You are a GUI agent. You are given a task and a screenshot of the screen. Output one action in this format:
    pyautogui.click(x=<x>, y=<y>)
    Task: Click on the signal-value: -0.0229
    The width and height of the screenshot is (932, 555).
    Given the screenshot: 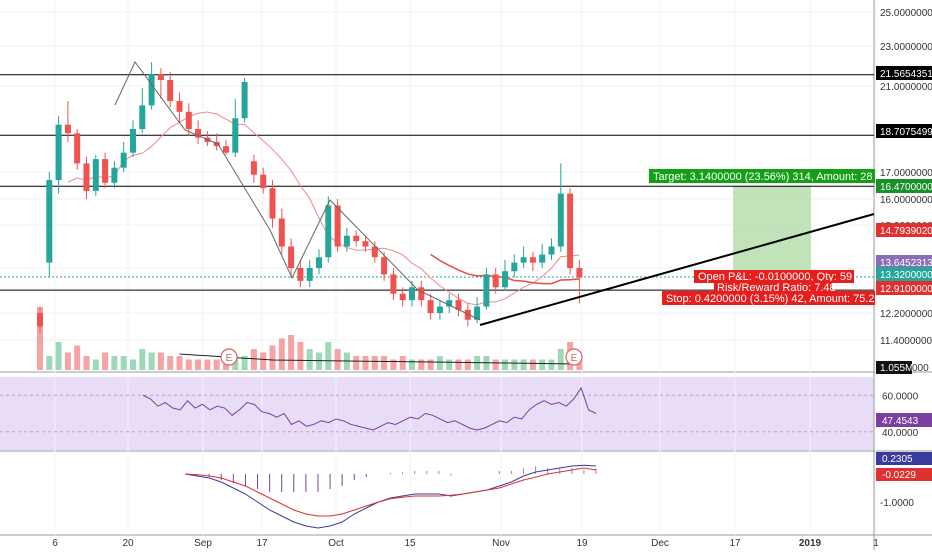 What is the action you would take?
    pyautogui.click(x=899, y=475)
    